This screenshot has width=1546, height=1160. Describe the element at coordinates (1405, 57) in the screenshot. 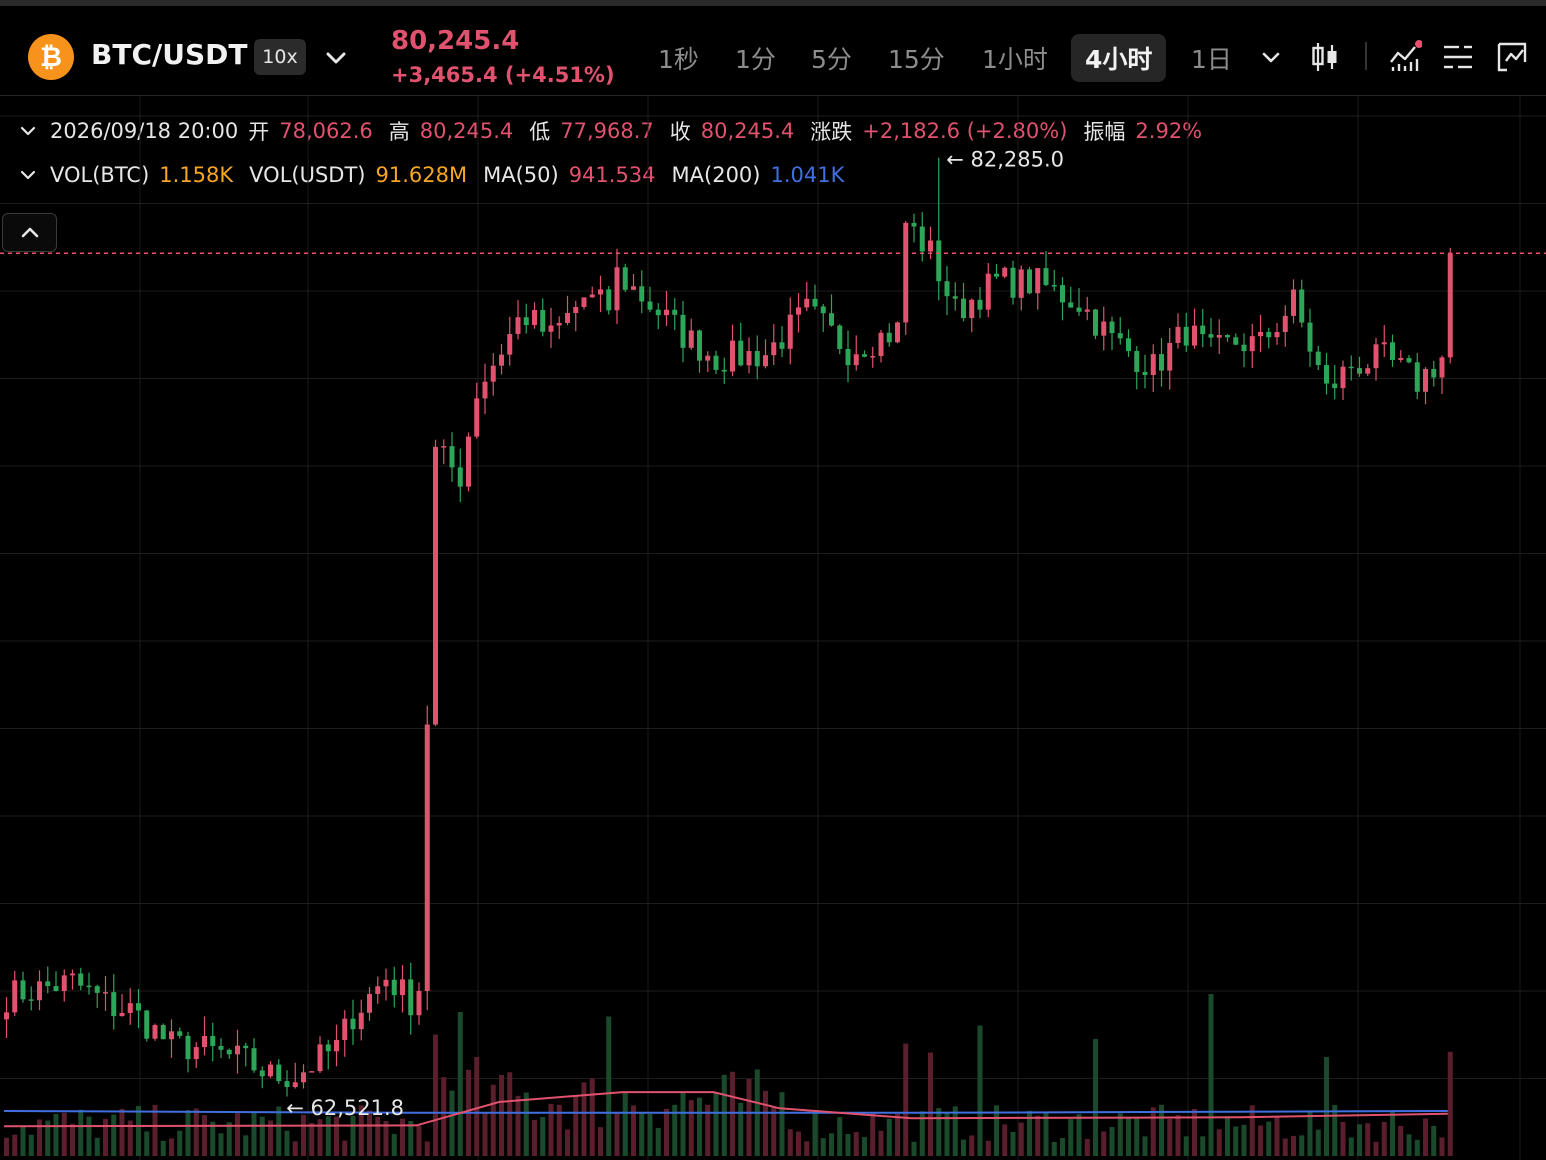

I see `indicator-icon` at that location.